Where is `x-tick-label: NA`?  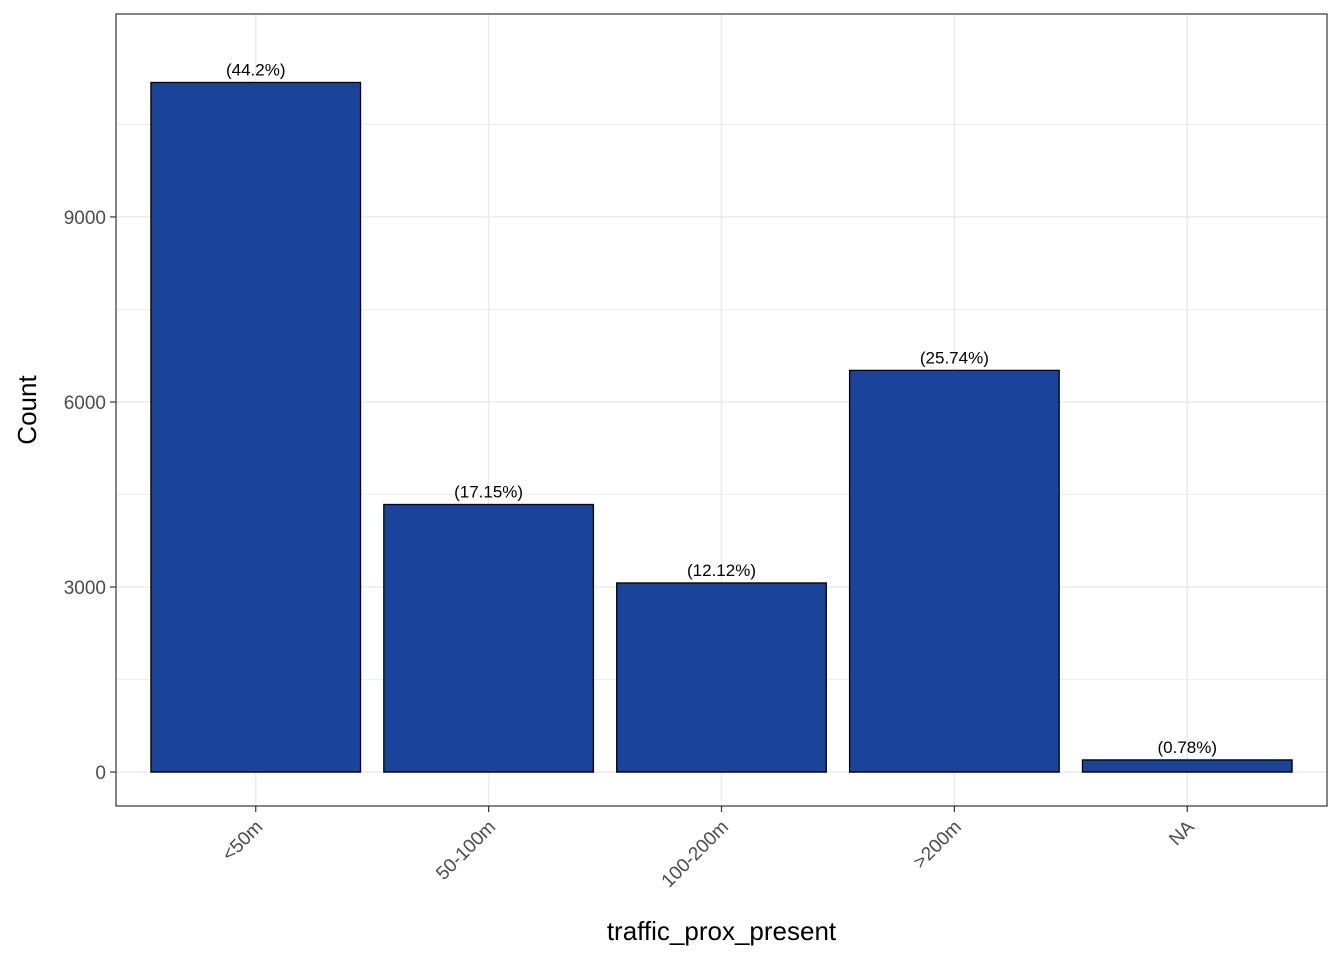 x-tick-label: NA is located at coordinates (1182, 833).